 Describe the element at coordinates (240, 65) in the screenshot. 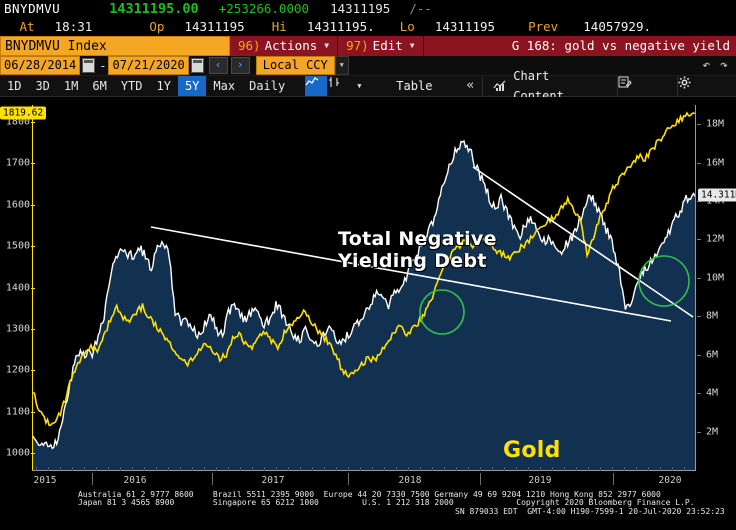

I see `next-period-button: ›` at that location.